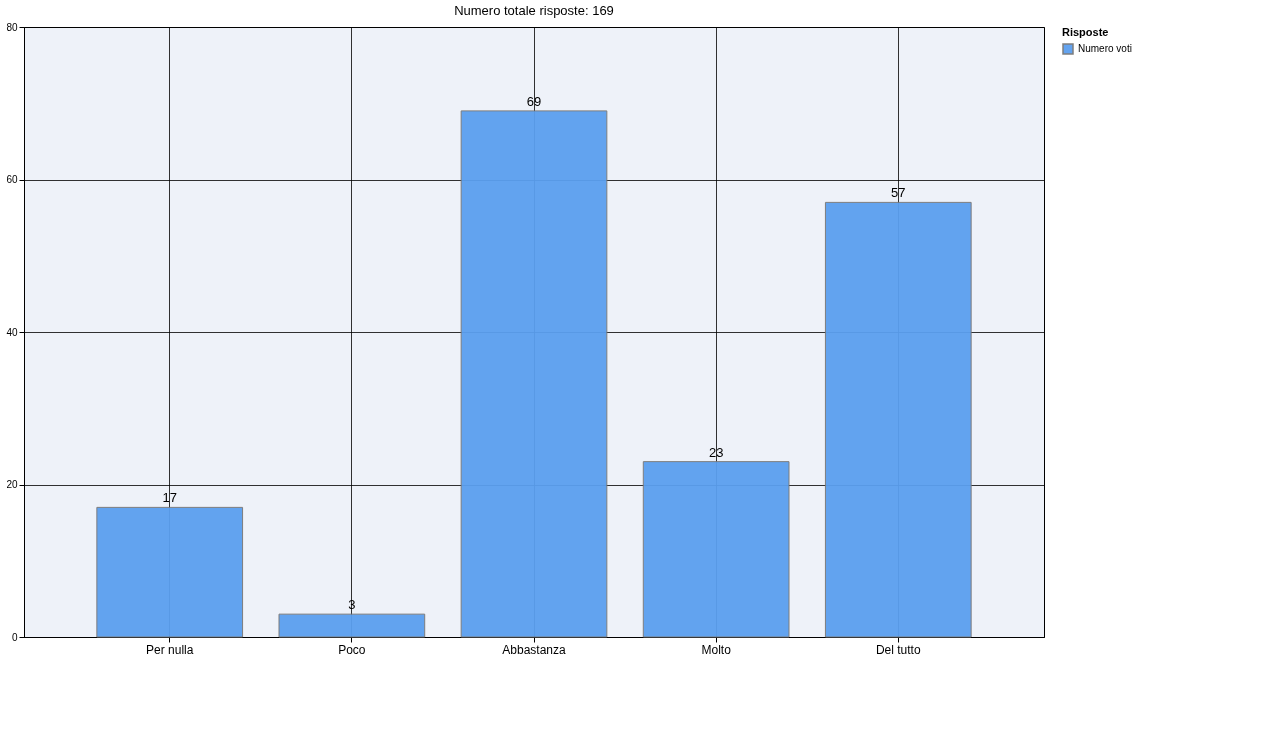 The height and width of the screenshot is (745, 1276). Describe the element at coordinates (1105, 48) in the screenshot. I see `legend-label: Numero voti` at that location.